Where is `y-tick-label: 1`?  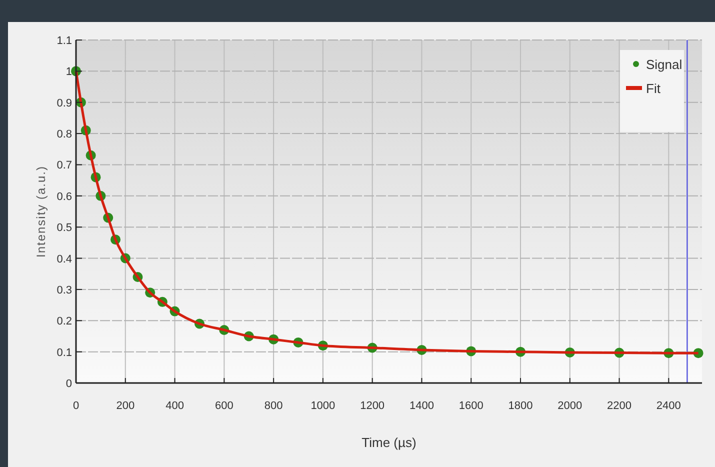 y-tick-label: 1 is located at coordinates (69, 72).